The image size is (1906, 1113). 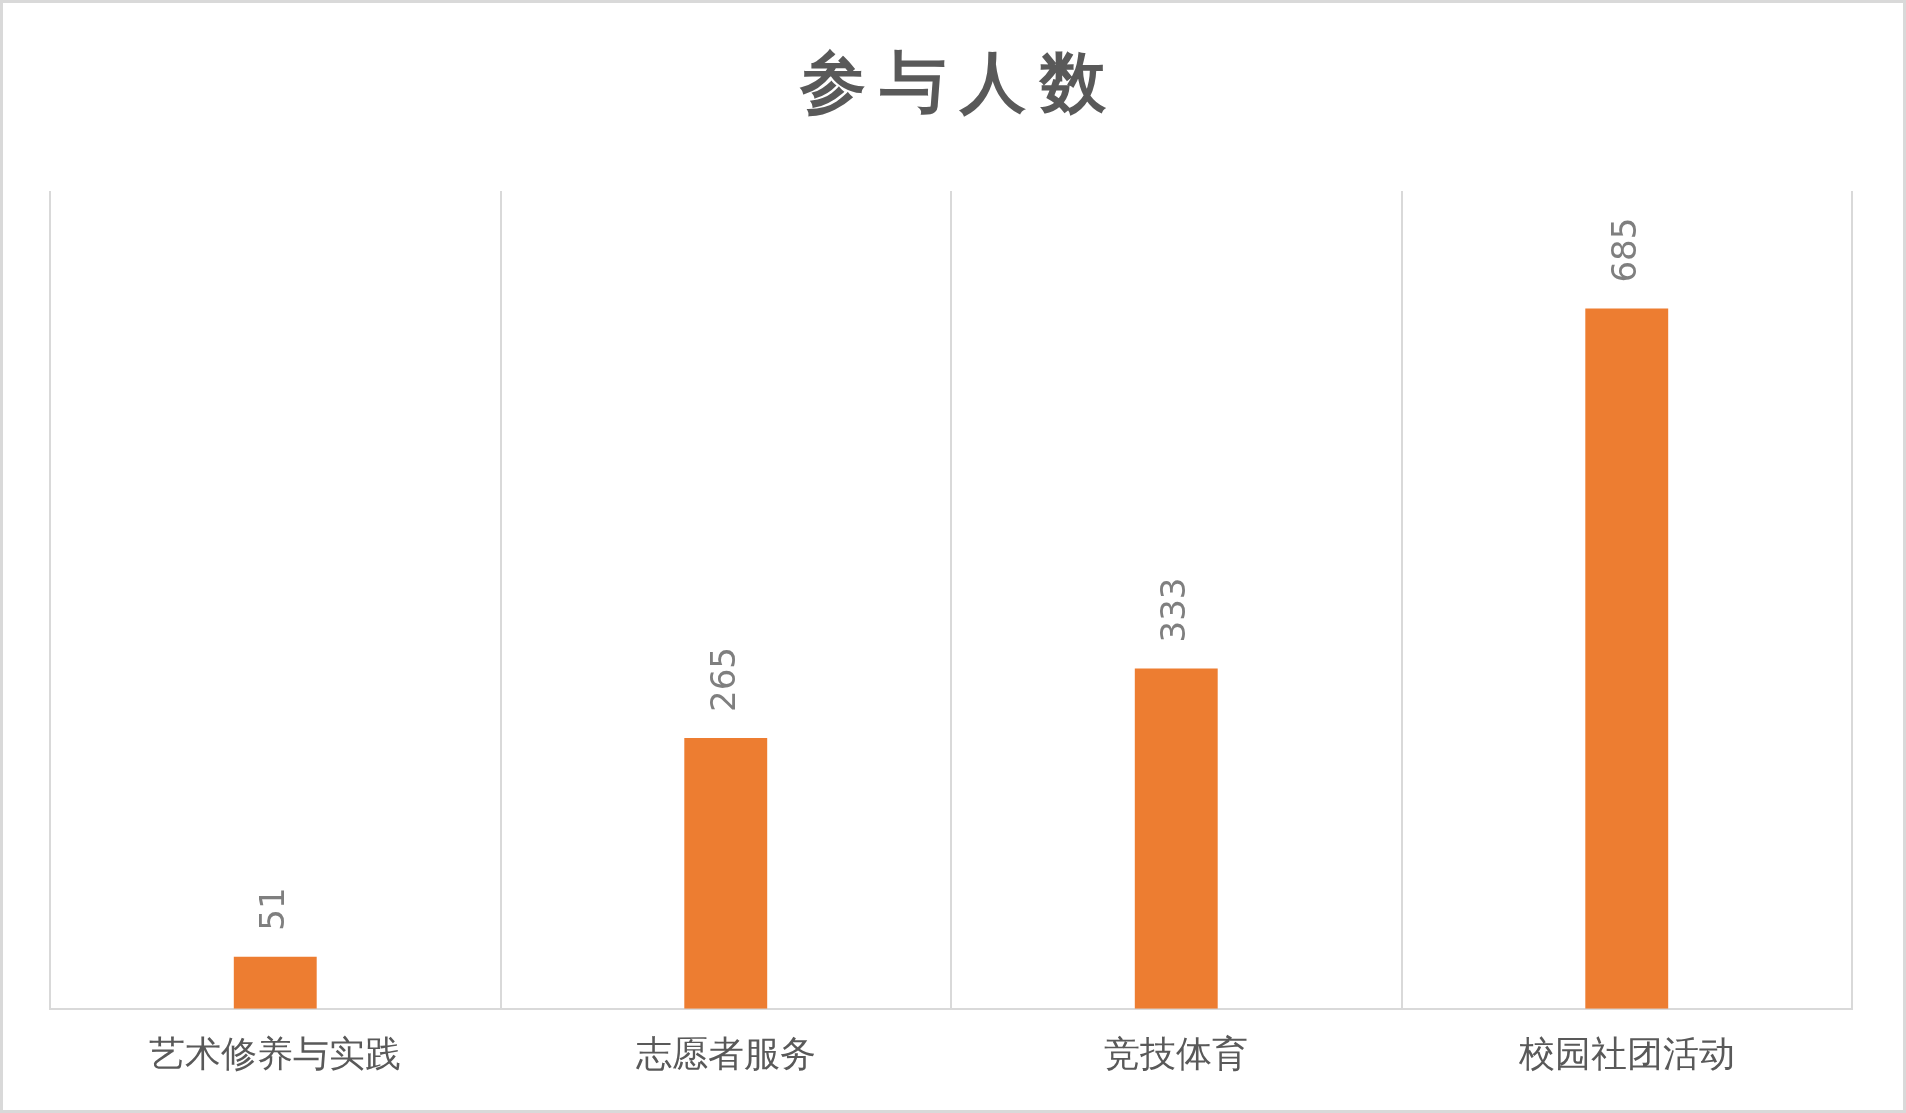 I want to click on data-label: 685, so click(x=1623, y=250).